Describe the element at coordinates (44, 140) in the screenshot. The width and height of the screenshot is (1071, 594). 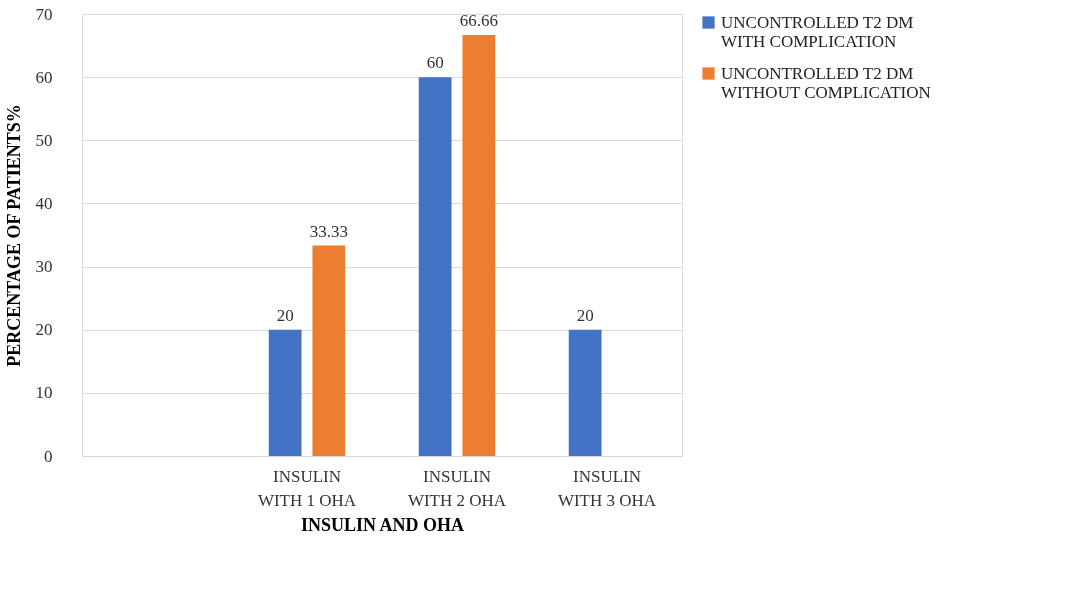
I see `y-tick-label: 50` at that location.